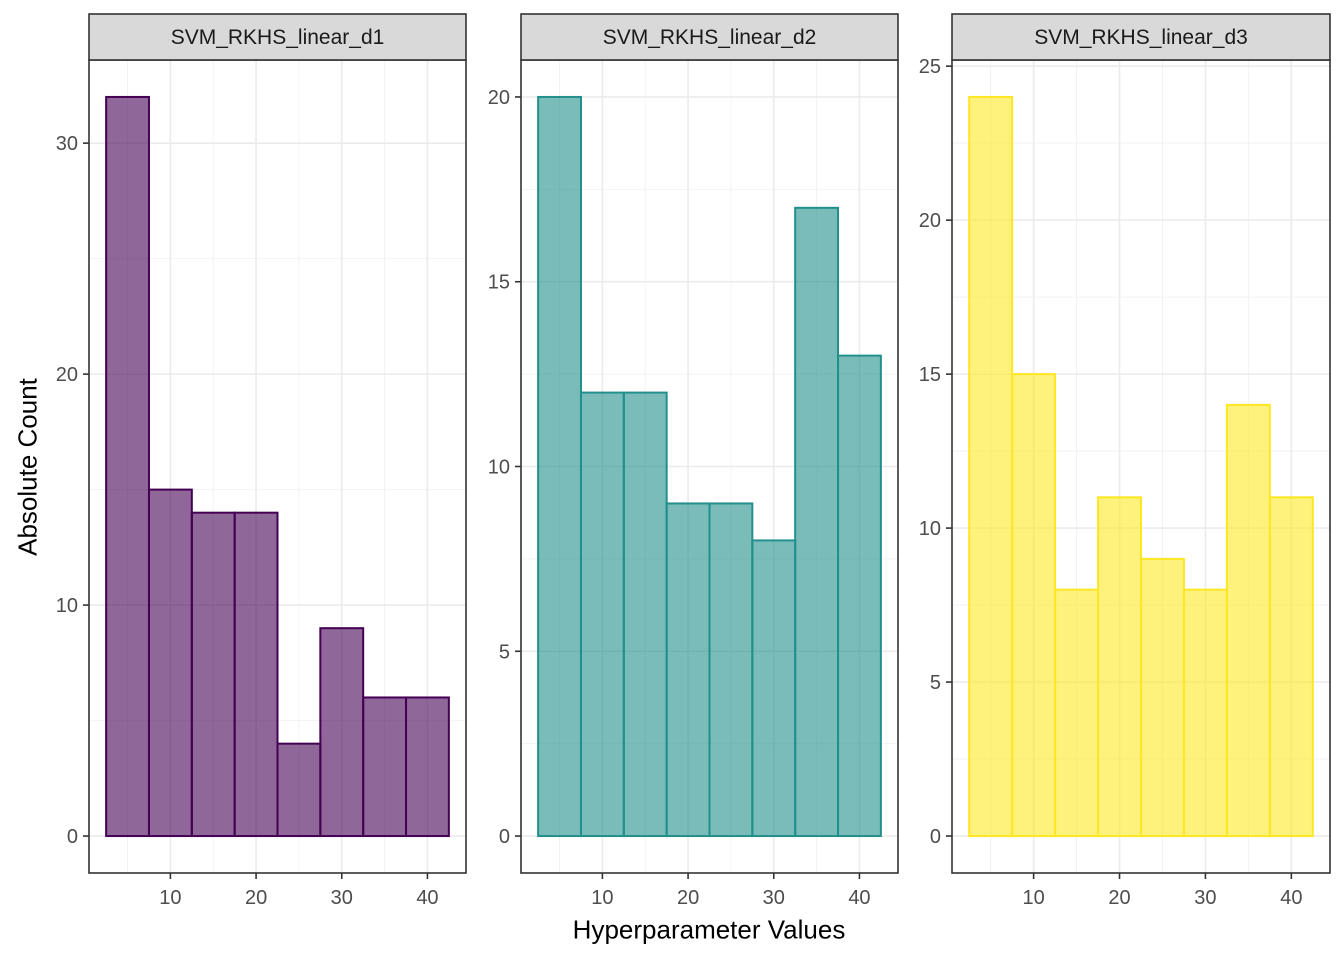 The width and height of the screenshot is (1344, 960). Describe the element at coordinates (27, 467) in the screenshot. I see `y-axis-title: Absolute Count` at that location.